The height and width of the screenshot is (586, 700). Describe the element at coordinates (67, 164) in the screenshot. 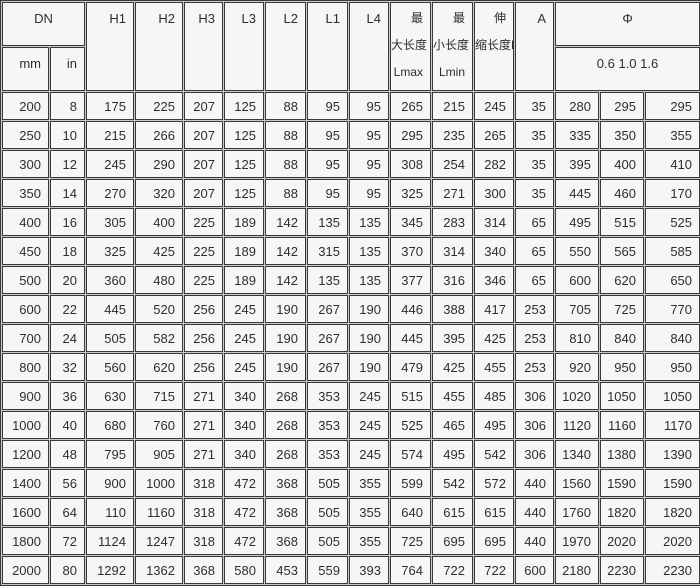

I see `table-cell: 12` at that location.